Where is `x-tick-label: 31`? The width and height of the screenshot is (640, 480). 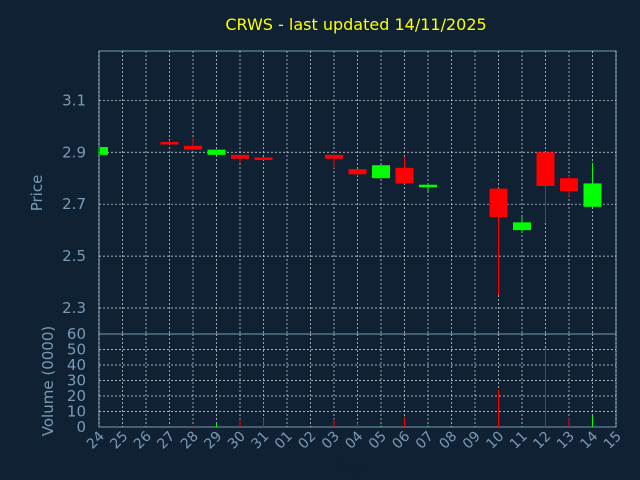 x-tick-label: 31 is located at coordinates (260, 441).